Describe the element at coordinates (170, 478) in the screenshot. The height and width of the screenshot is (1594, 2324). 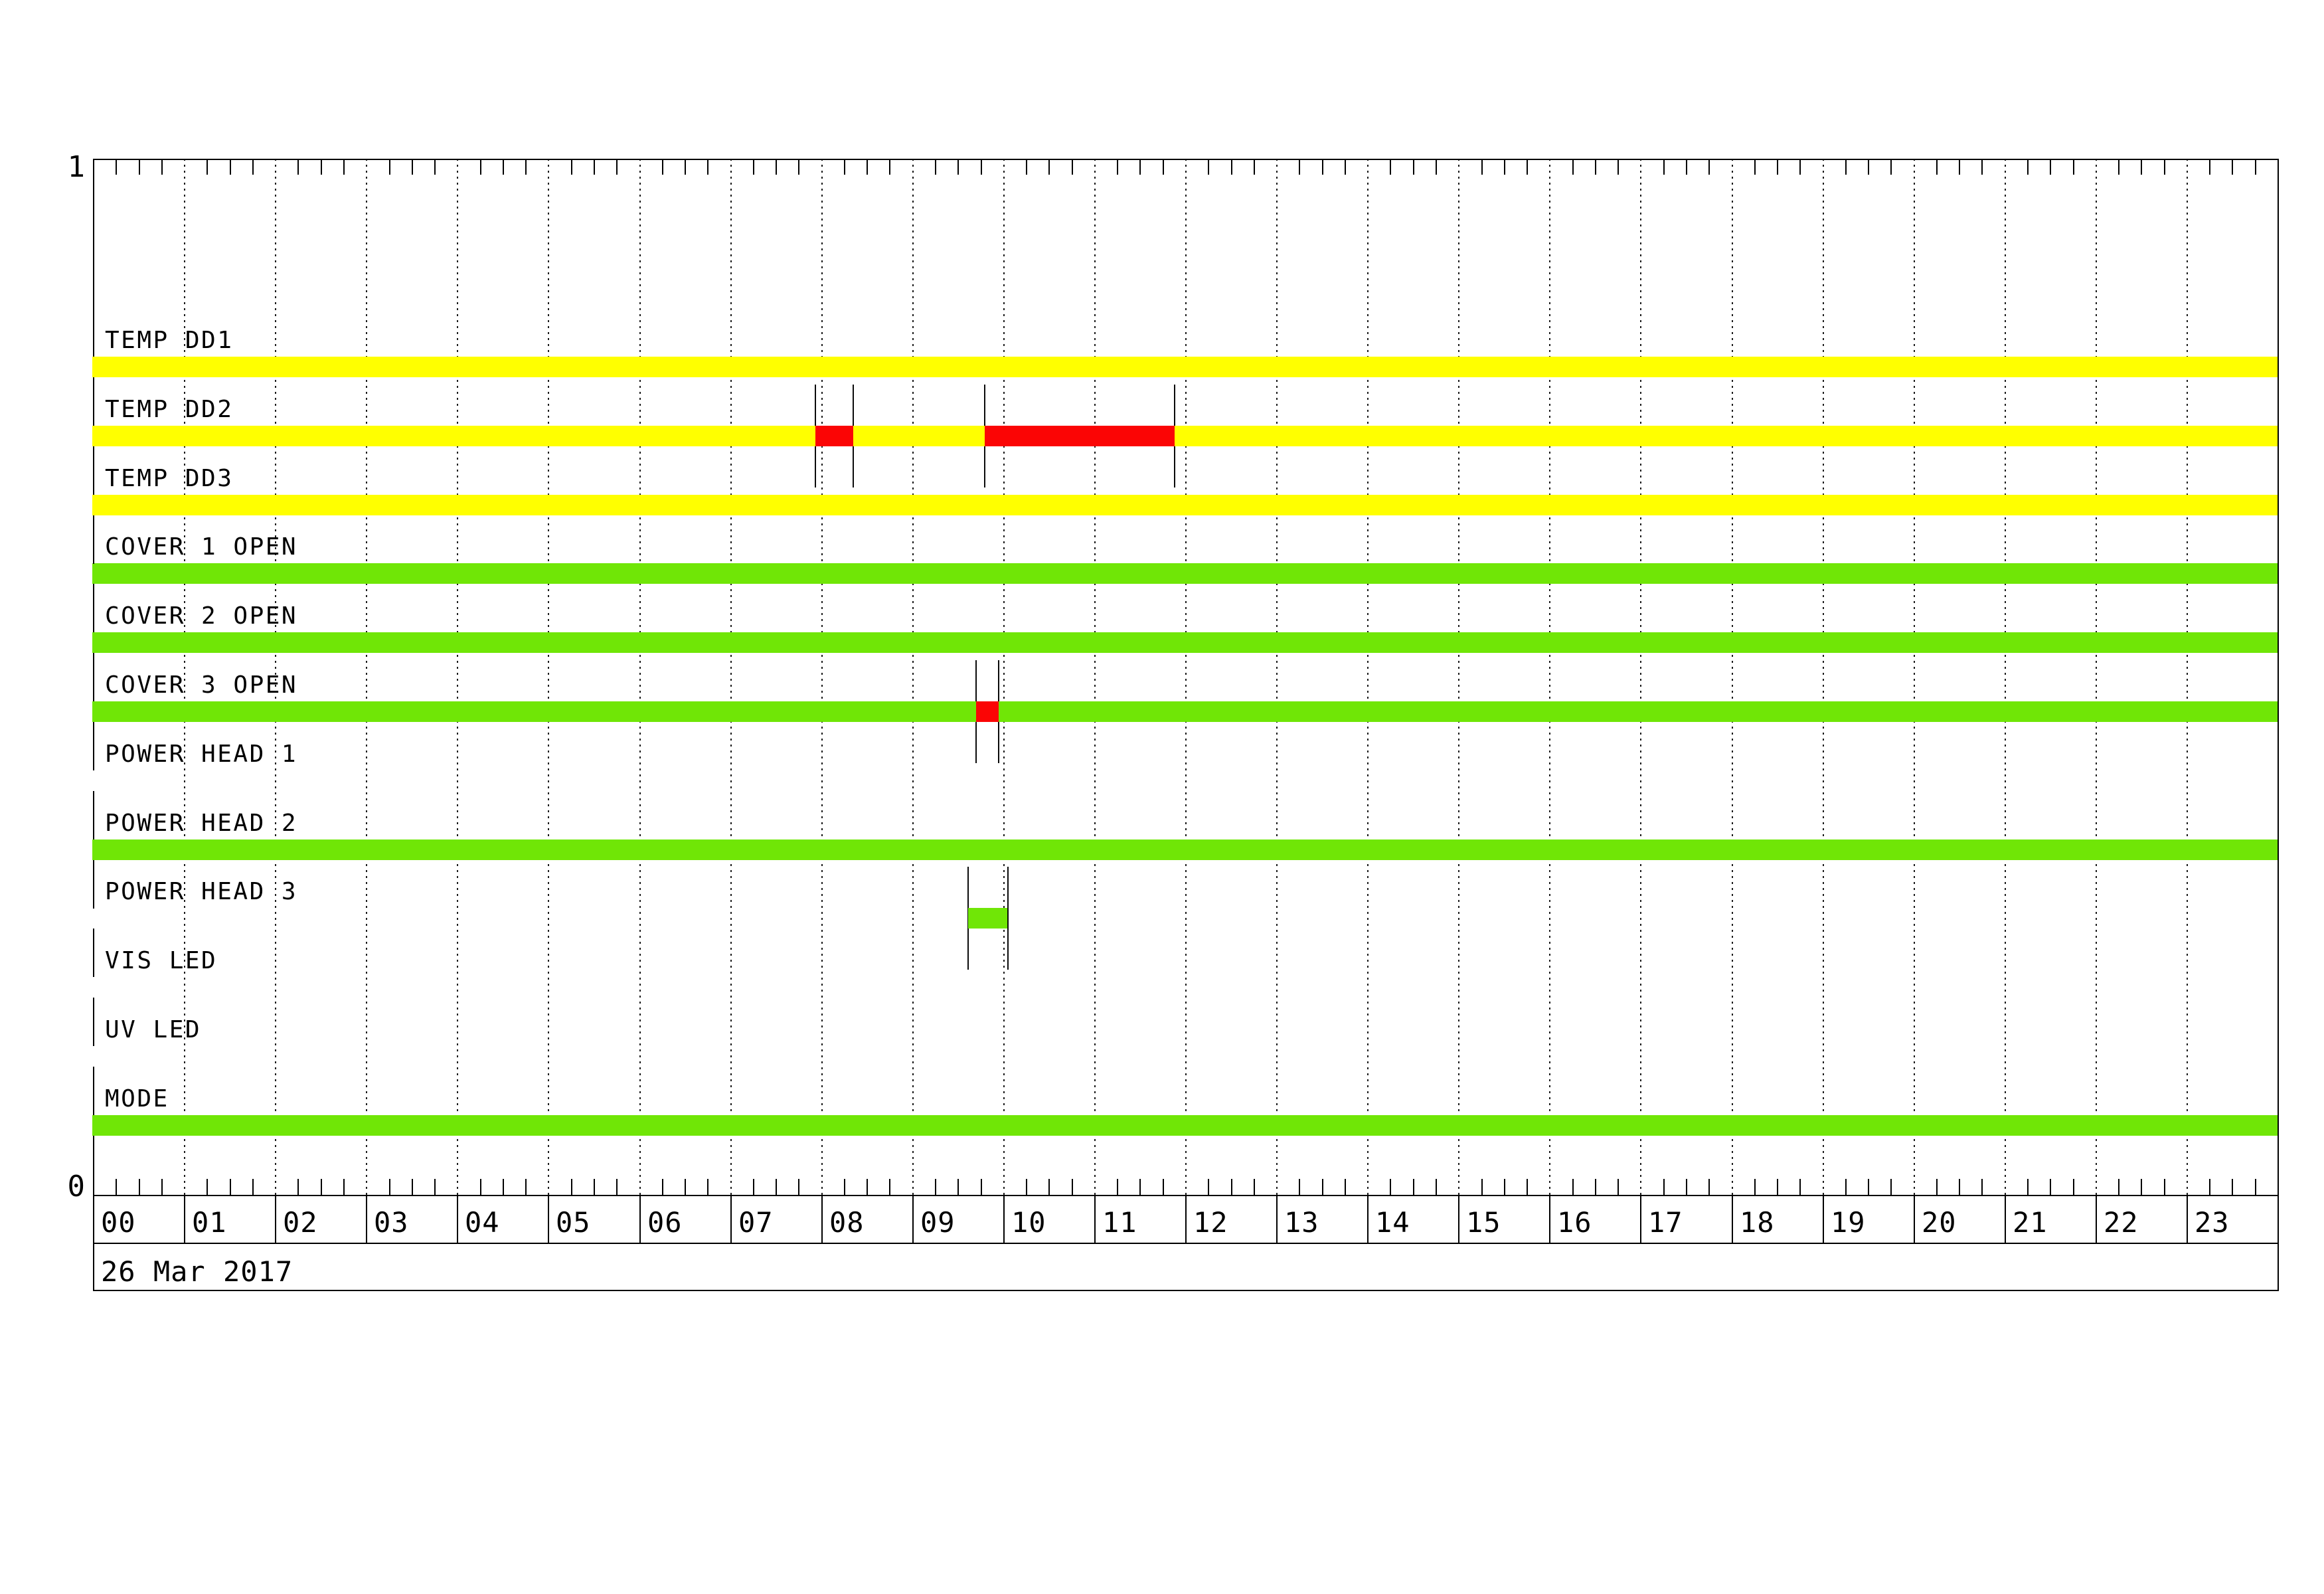
I see `row-label: TEMP DD3` at that location.